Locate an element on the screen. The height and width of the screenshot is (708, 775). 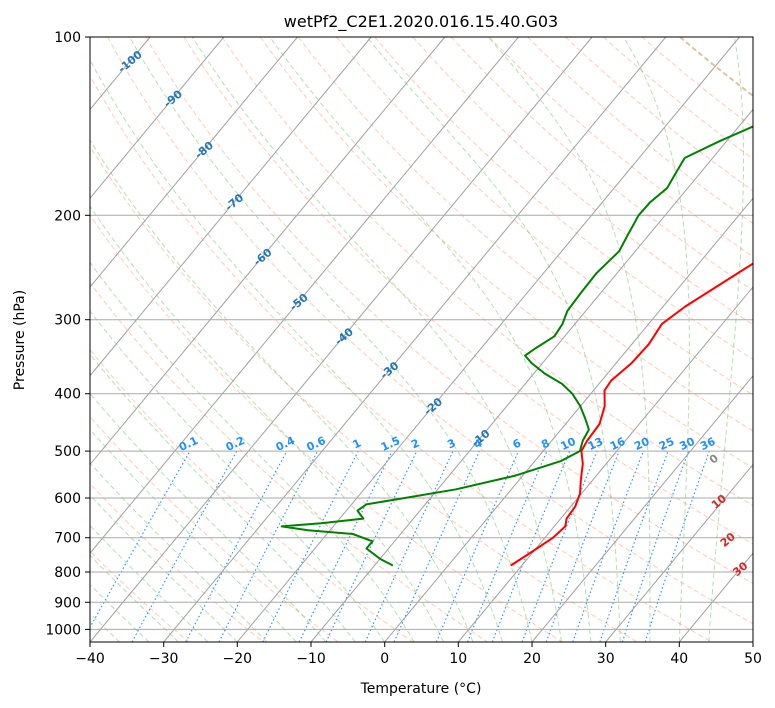
y-tick-label: 400 is located at coordinates (67, 395).